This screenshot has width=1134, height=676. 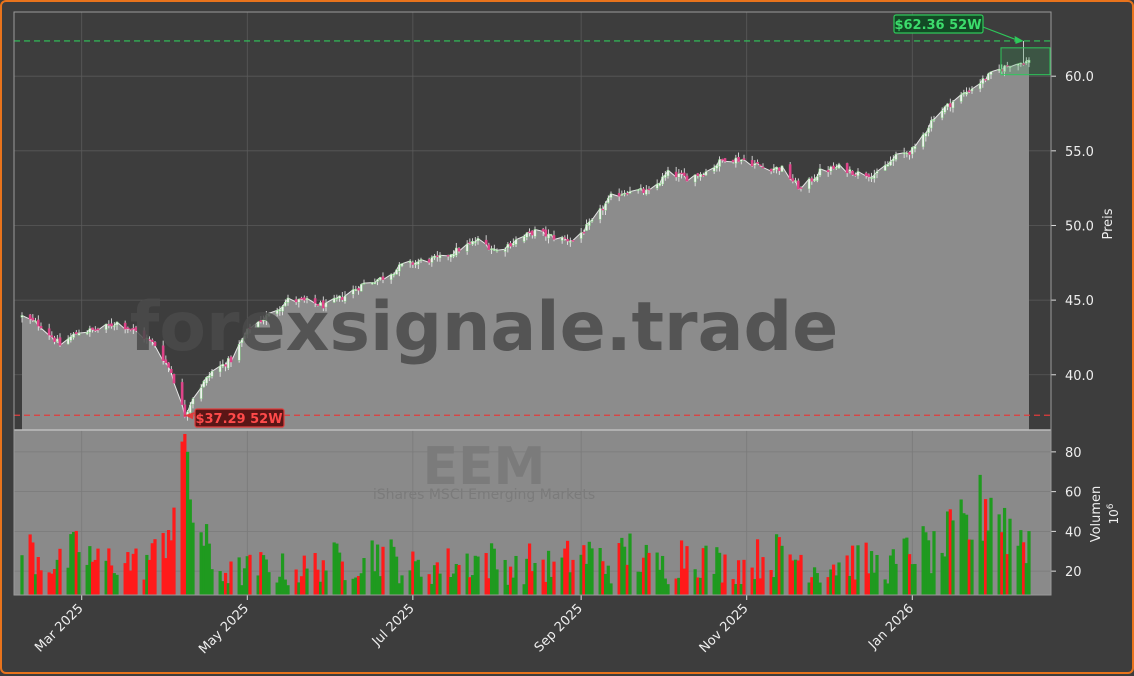 I want to click on volume-axis-ticks: 20 40 60 80, so click(x=1066, y=513).